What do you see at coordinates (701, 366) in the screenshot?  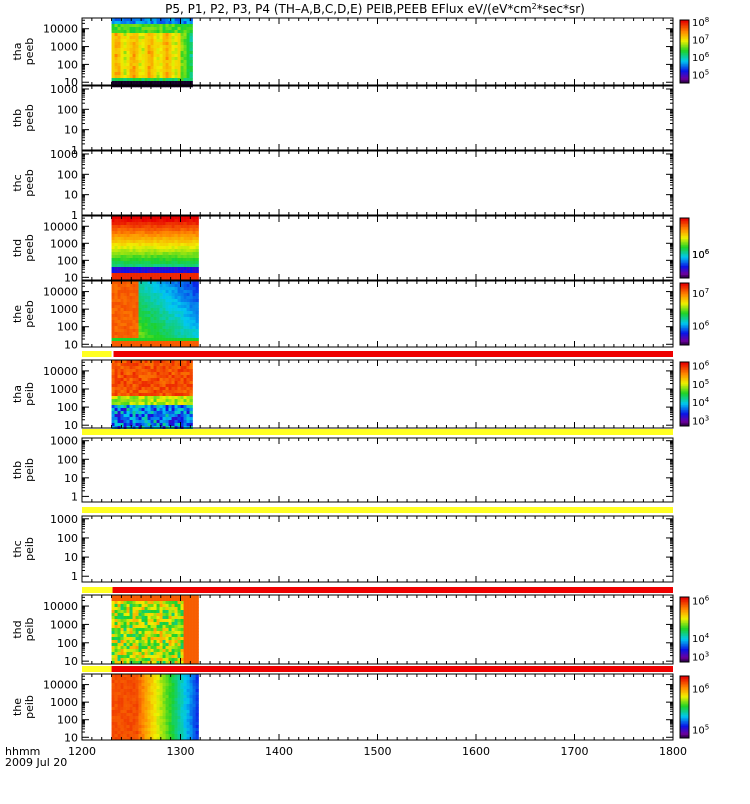 I see `colorbar-label: 106` at bounding box center [701, 366].